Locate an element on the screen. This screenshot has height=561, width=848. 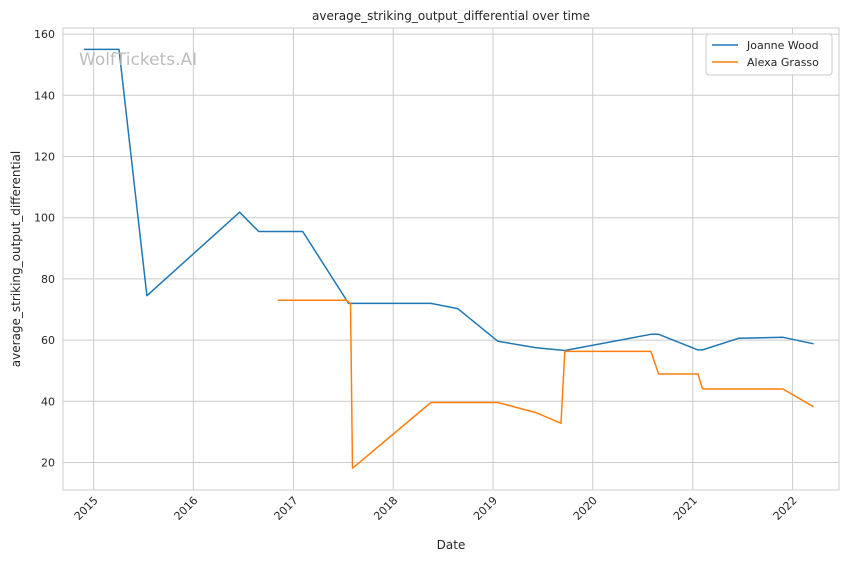
y-tick-label: 140 is located at coordinates (44, 95).